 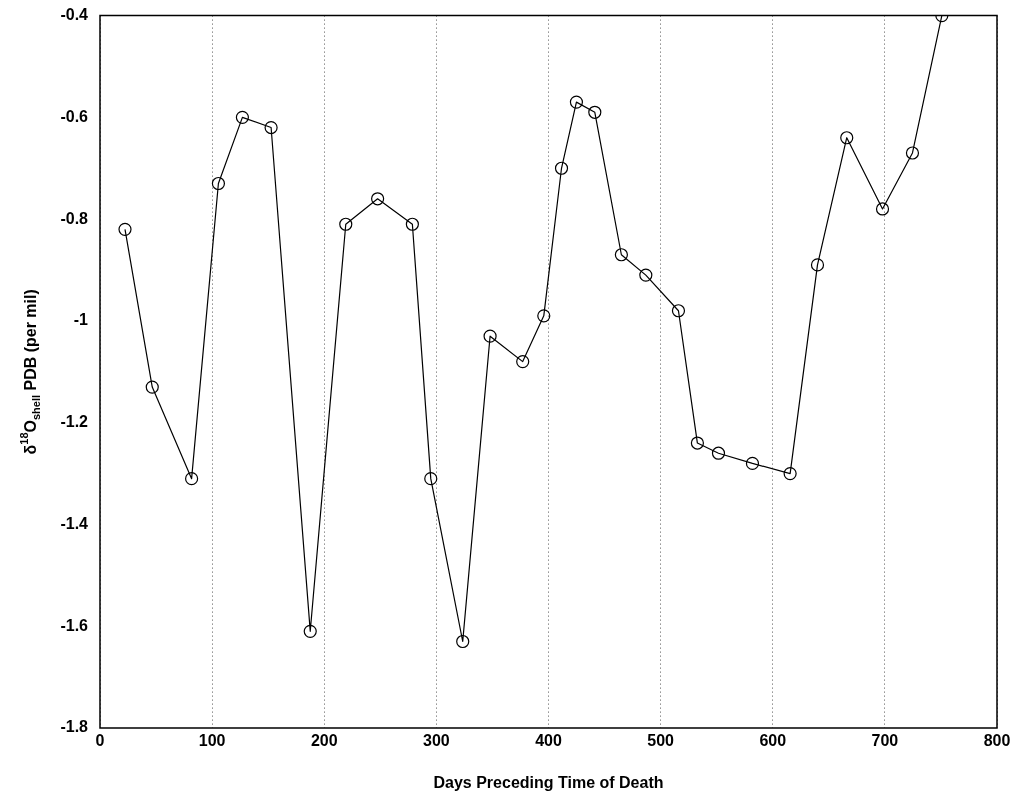 I want to click on x-axis-title: Days Preceding Time of Death, so click(x=548, y=782).